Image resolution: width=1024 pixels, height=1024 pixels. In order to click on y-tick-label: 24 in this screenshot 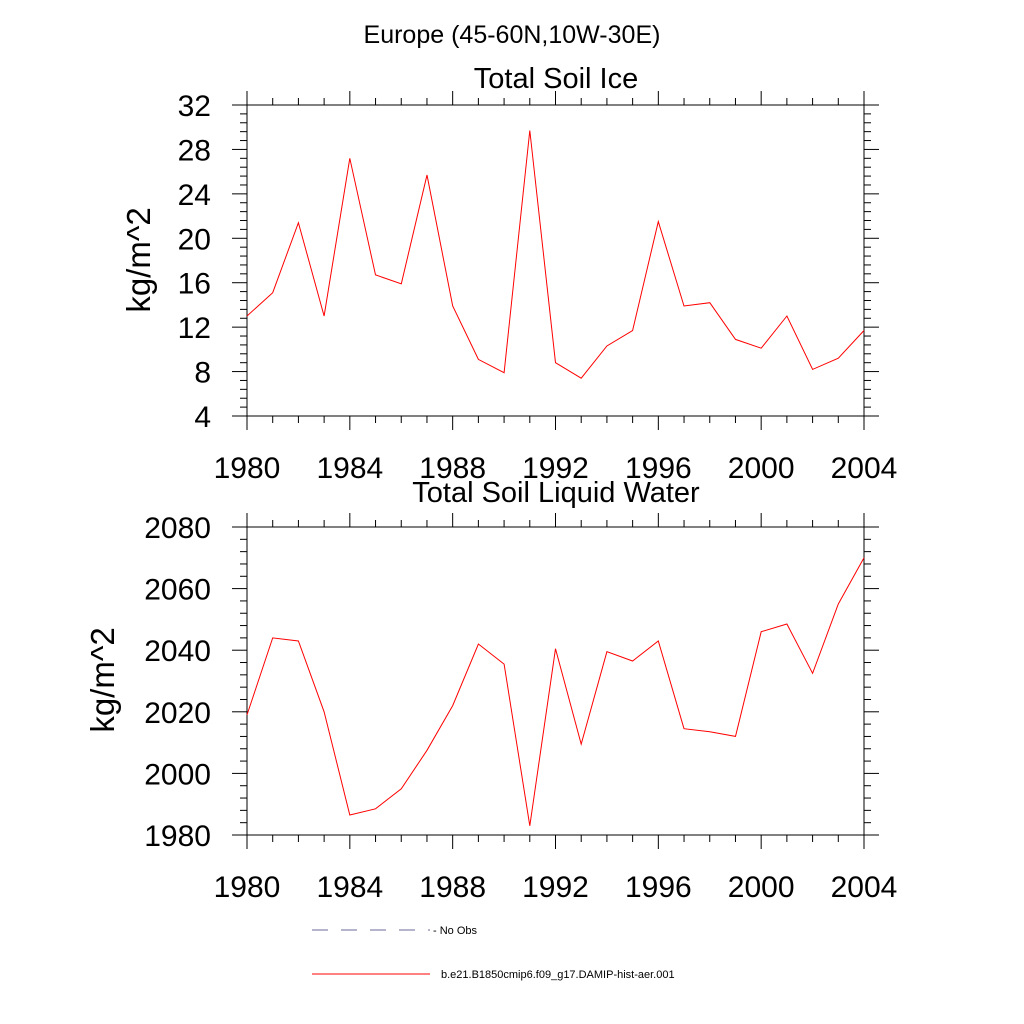, I will do `click(194, 195)`.